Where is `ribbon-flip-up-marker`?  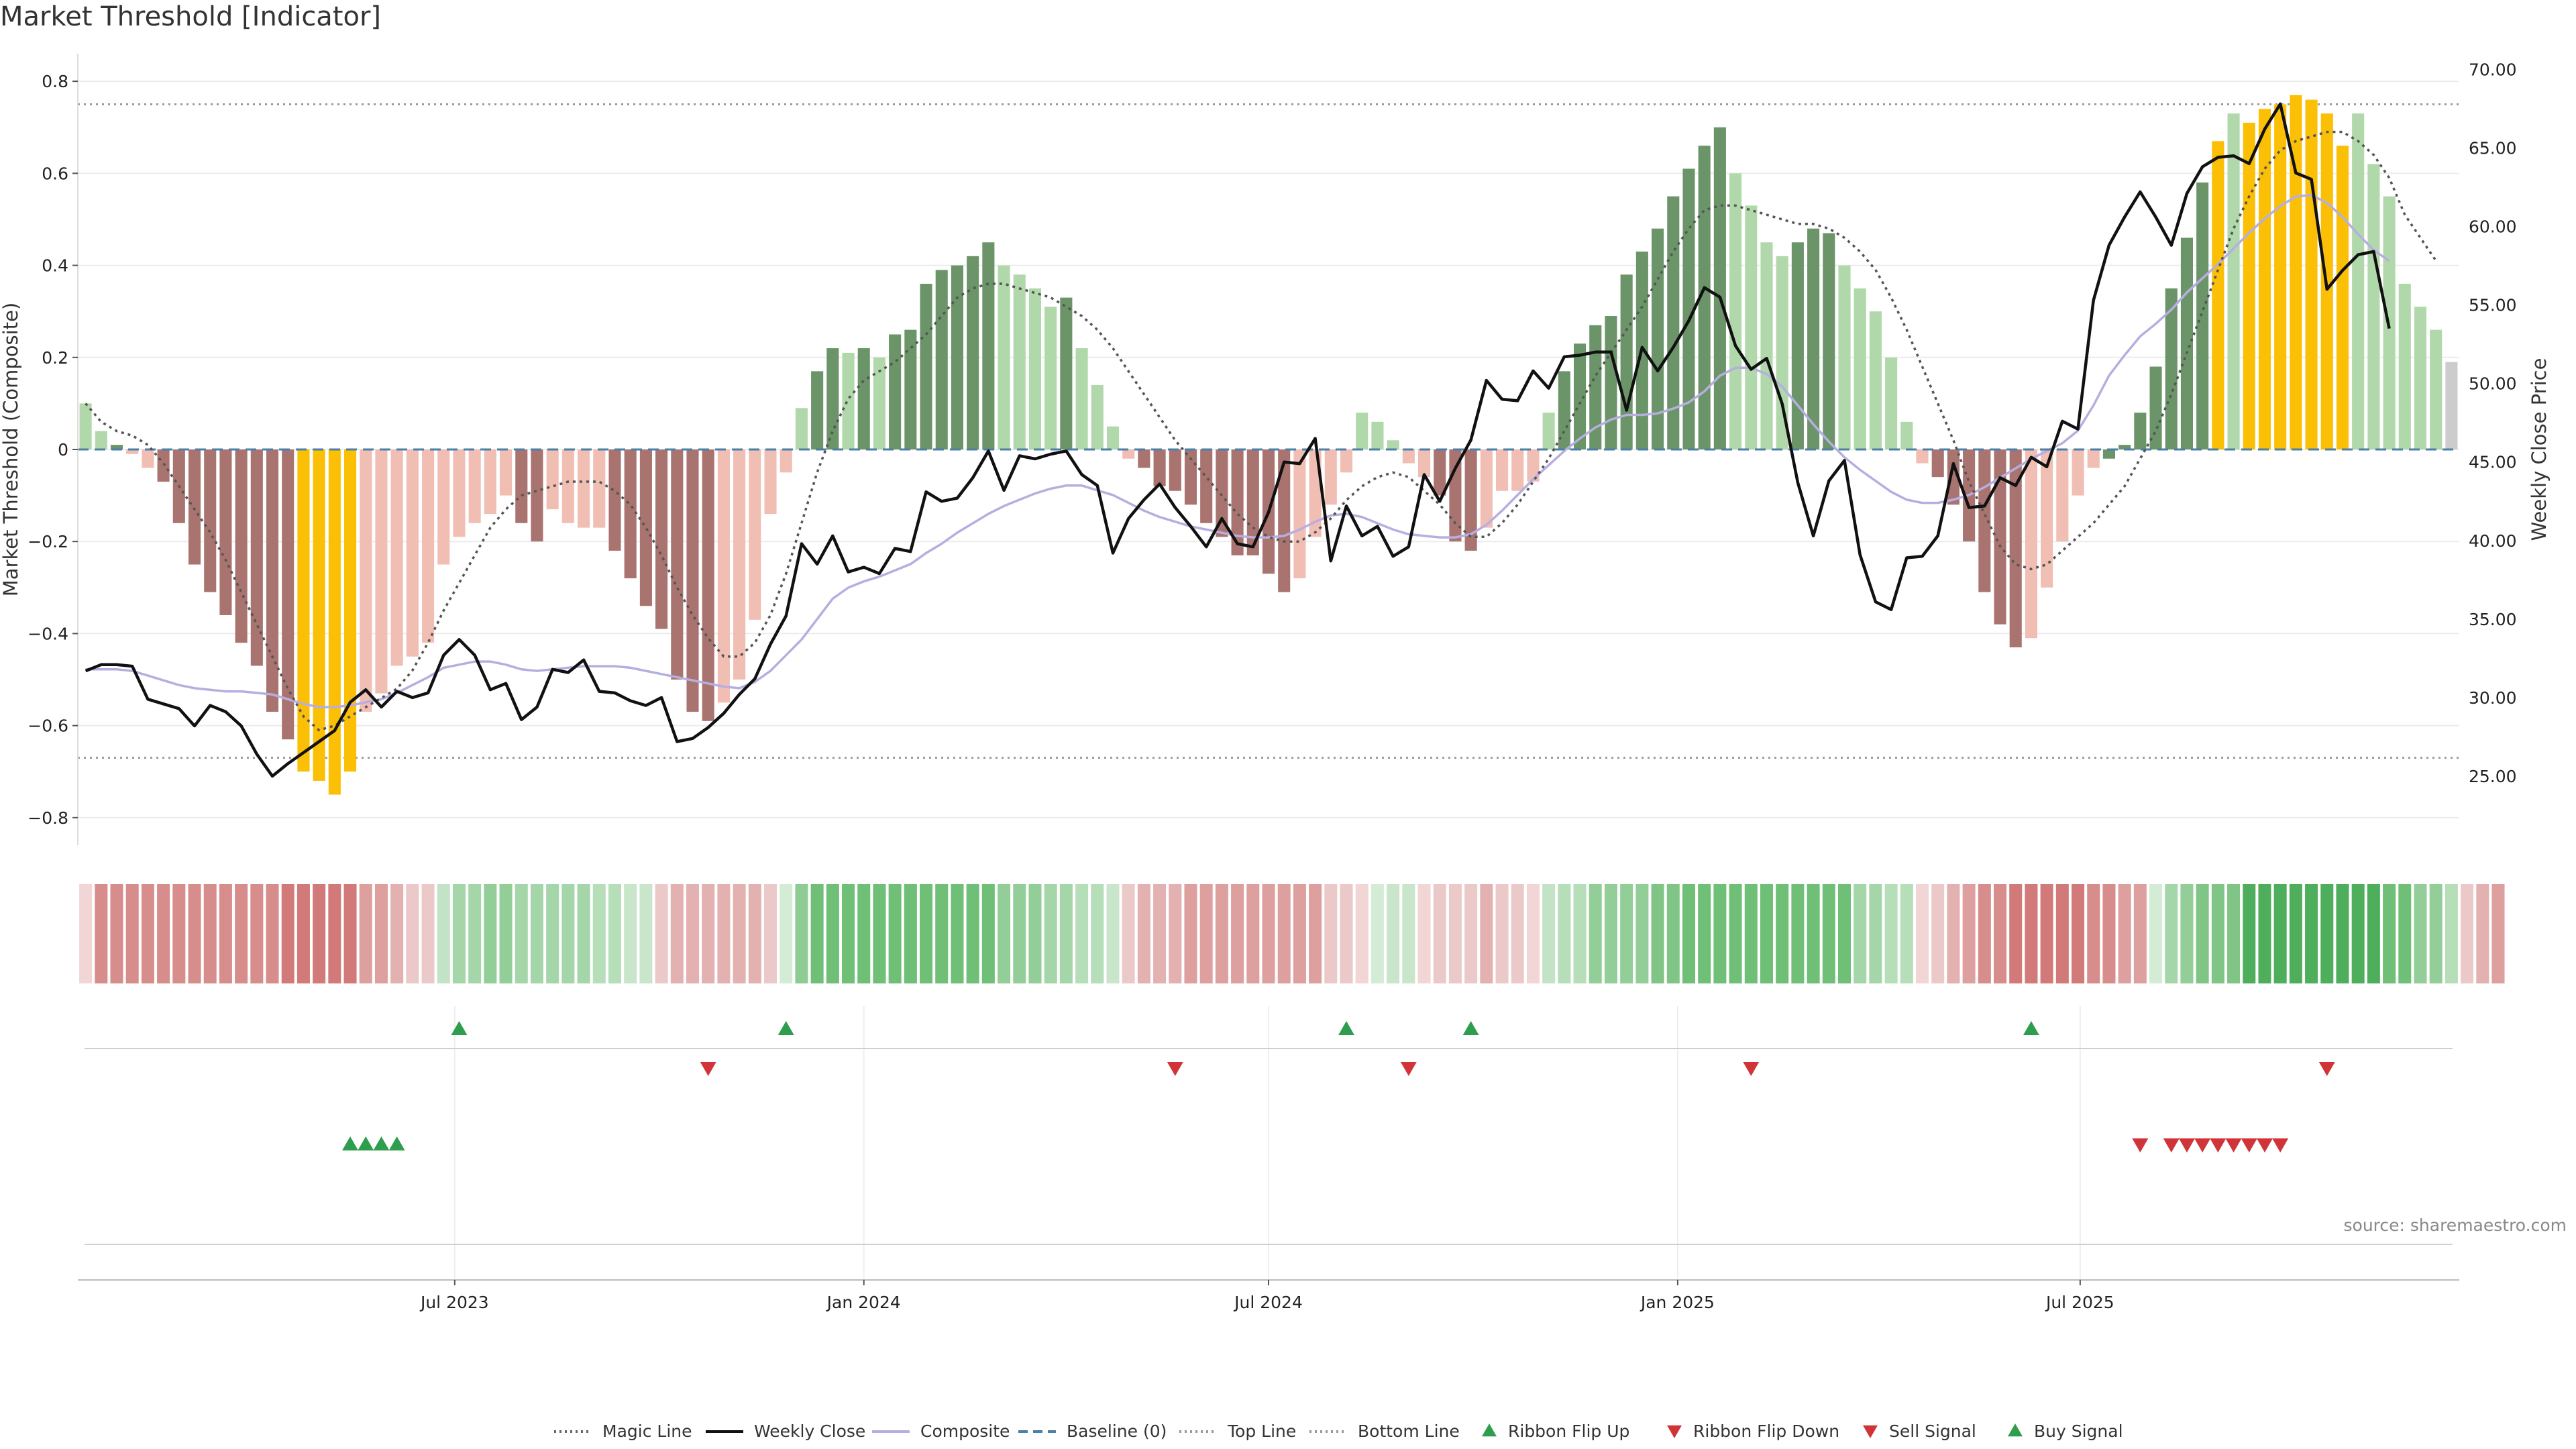 ribbon-flip-up-marker is located at coordinates (2031, 1028).